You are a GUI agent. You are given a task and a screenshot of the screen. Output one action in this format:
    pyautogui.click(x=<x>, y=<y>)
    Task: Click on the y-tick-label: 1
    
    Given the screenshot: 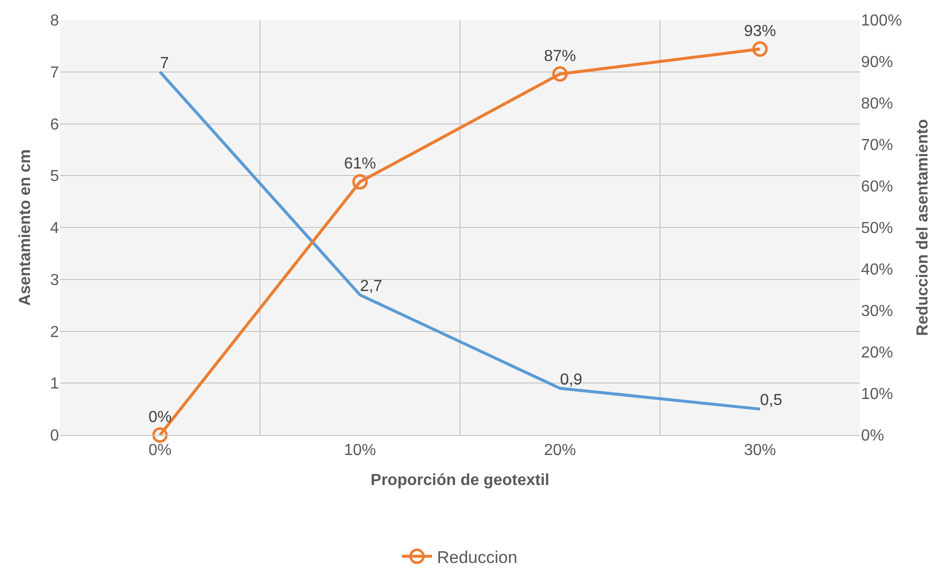 What is the action you would take?
    pyautogui.click(x=55, y=384)
    